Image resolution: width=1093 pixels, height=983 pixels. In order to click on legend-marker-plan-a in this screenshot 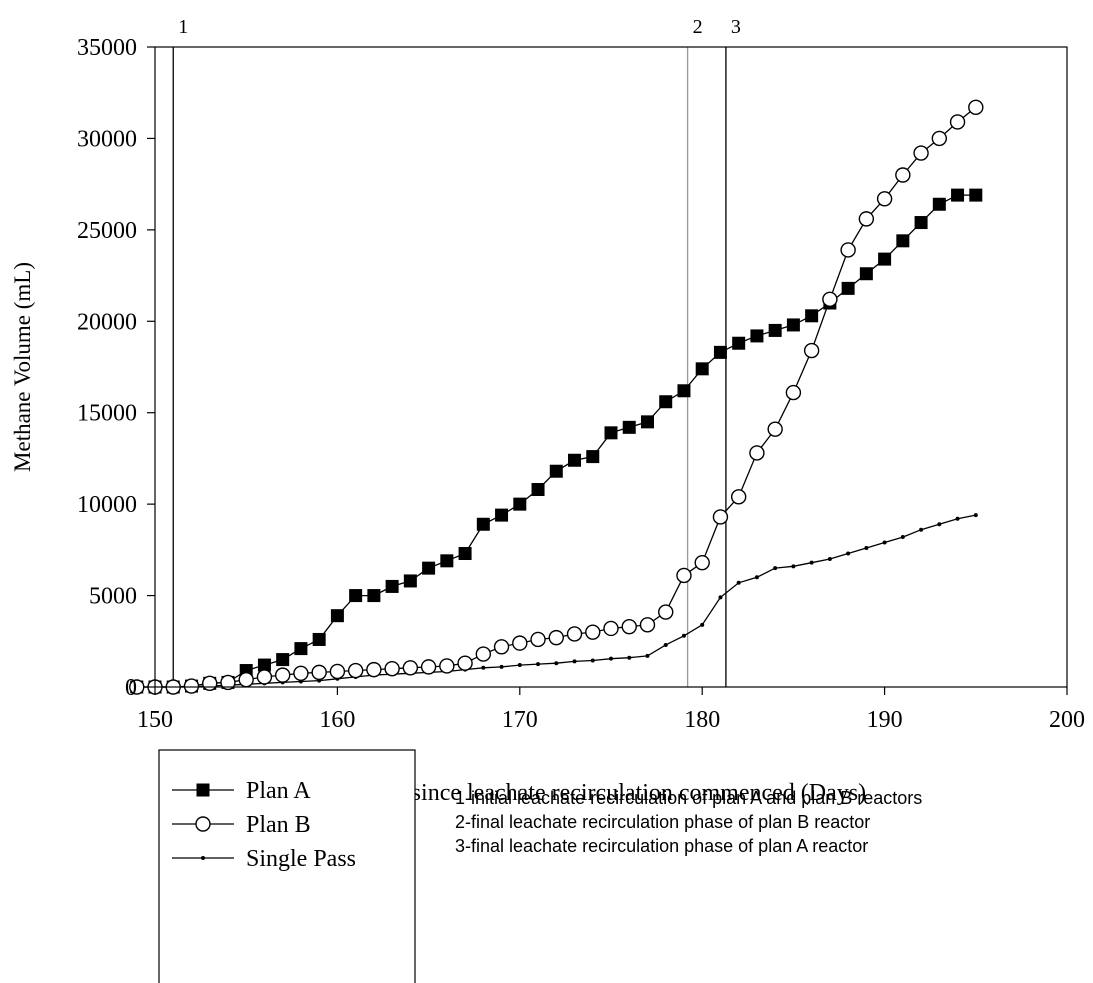, I will do `click(203, 790)`.